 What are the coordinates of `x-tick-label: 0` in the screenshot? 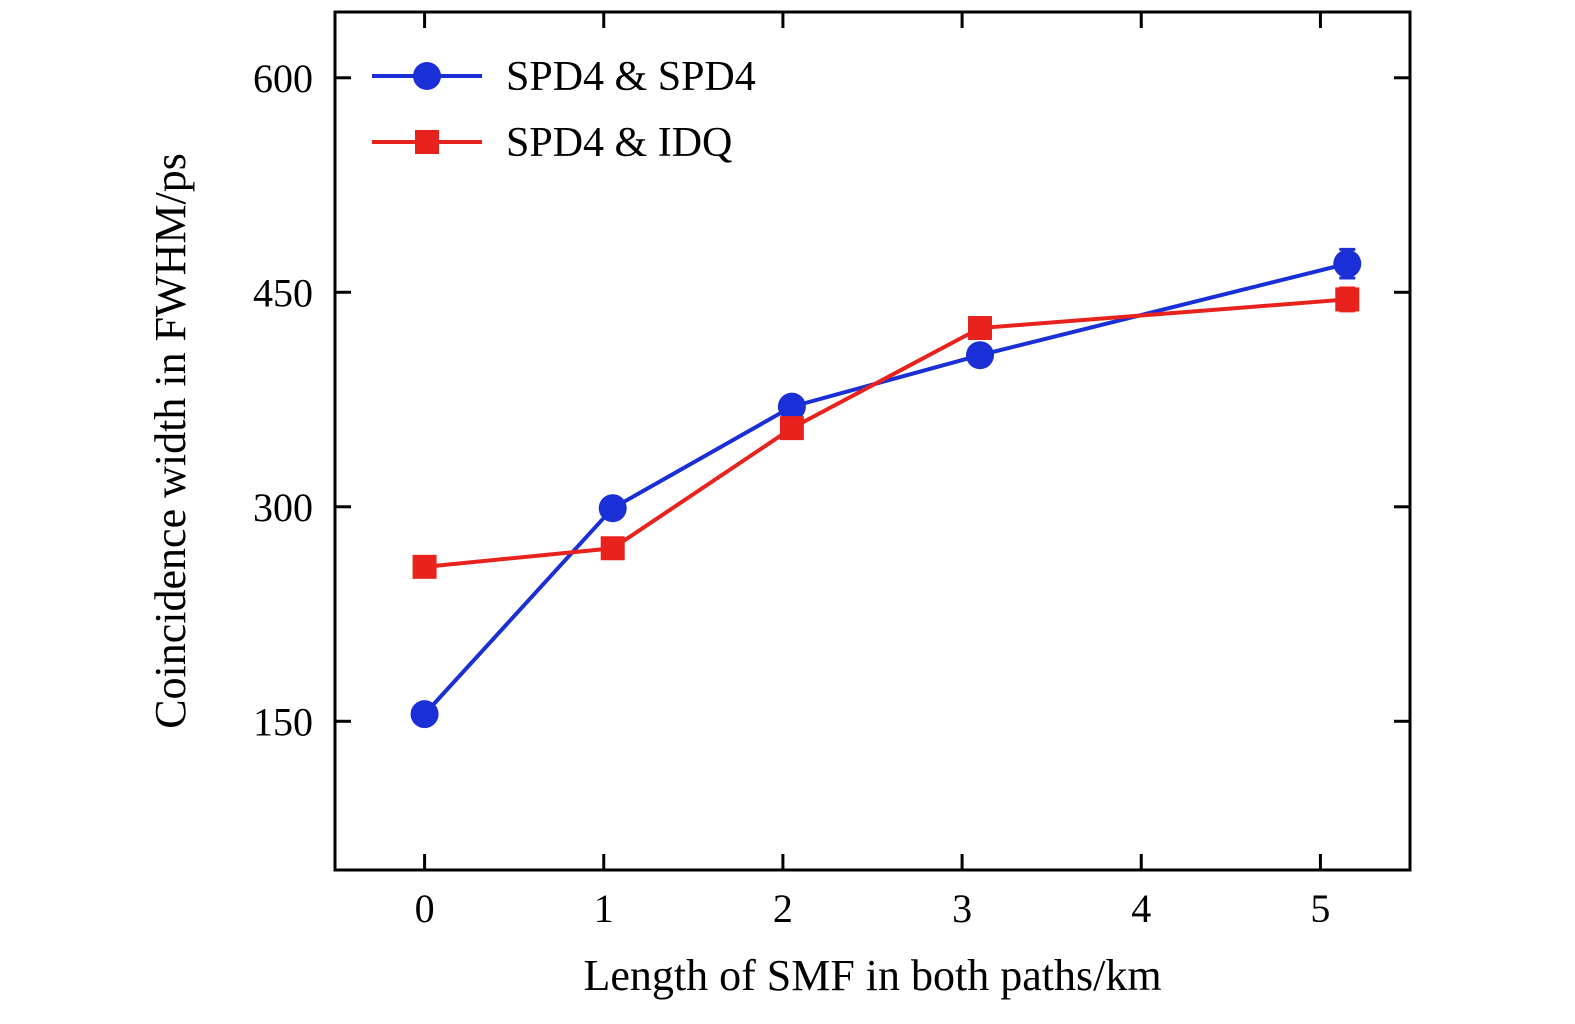 It's located at (425, 908).